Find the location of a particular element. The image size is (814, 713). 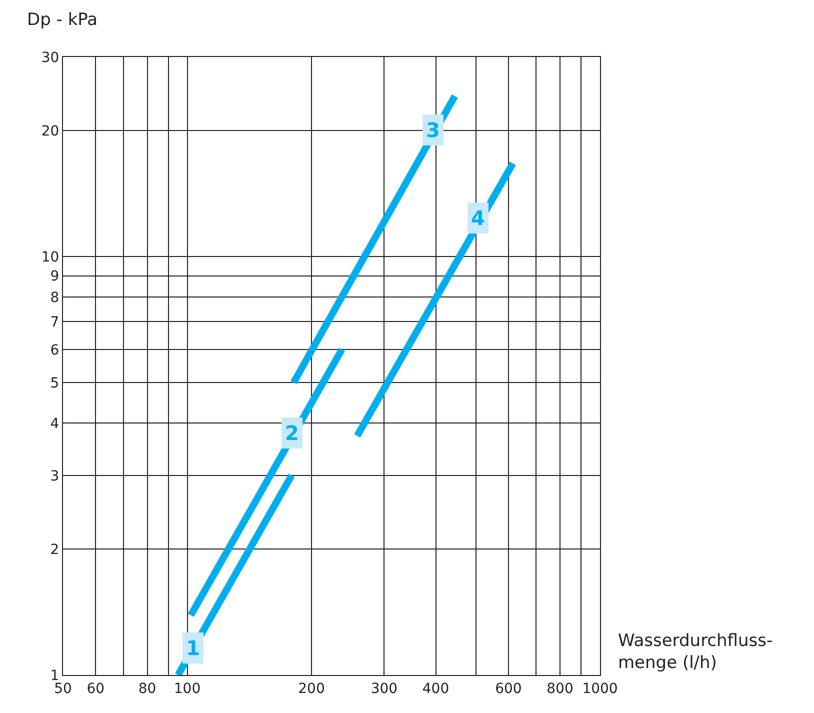

x-tick-label: 400 is located at coordinates (436, 688).